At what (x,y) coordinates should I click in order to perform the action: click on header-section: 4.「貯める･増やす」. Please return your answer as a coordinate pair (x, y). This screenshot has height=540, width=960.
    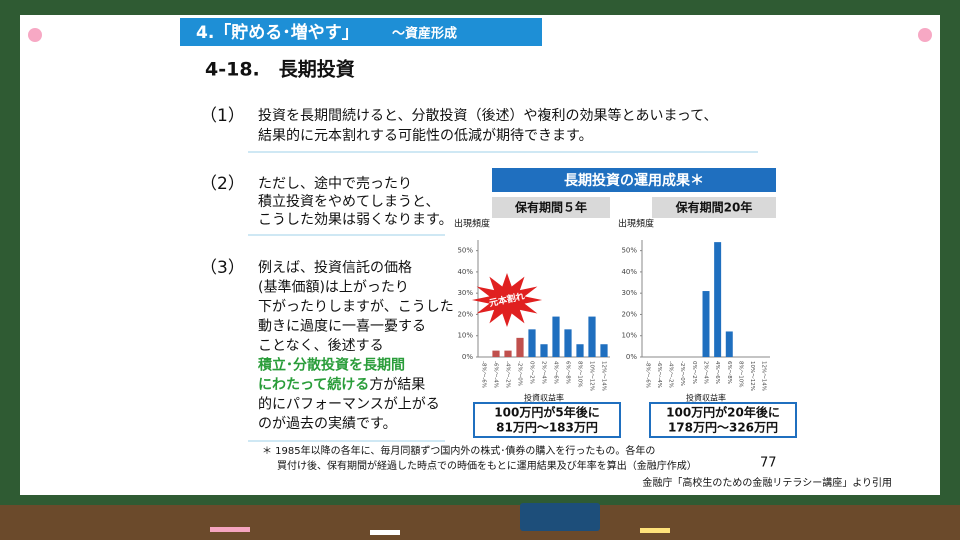
    Looking at the image, I should click on (277, 32).